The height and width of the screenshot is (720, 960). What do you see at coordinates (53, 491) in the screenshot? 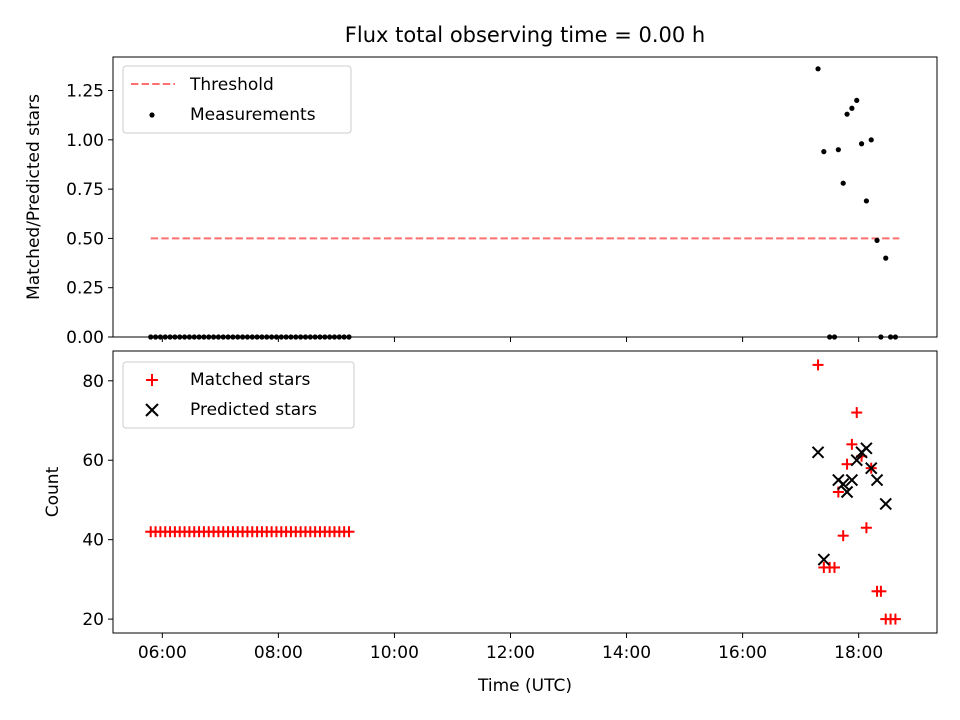
I see `bottom-y-axis-label: Count` at bounding box center [53, 491].